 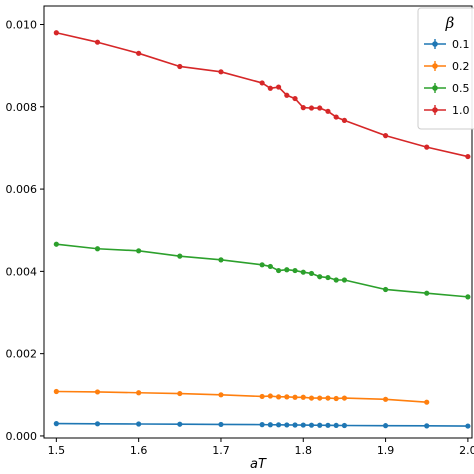 I want to click on x-tick-label: 1.7, so click(x=221, y=450).